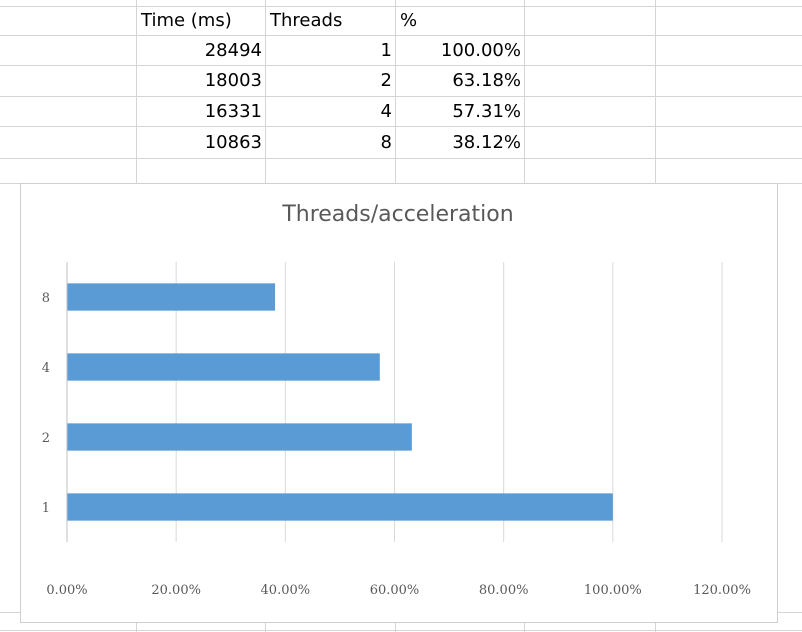  What do you see at coordinates (176, 590) in the screenshot?
I see `x-tick-label: 20.00%` at bounding box center [176, 590].